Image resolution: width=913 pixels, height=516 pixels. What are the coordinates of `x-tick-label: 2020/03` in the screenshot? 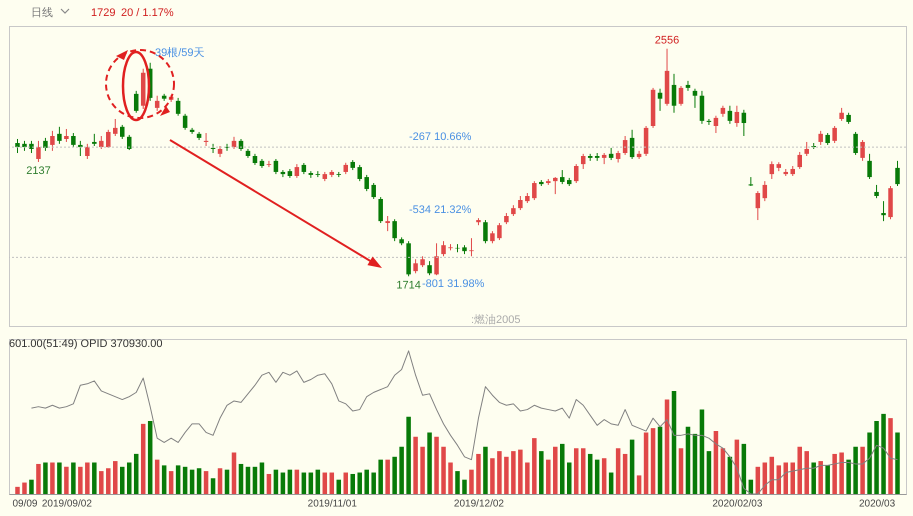 It's located at (877, 504).